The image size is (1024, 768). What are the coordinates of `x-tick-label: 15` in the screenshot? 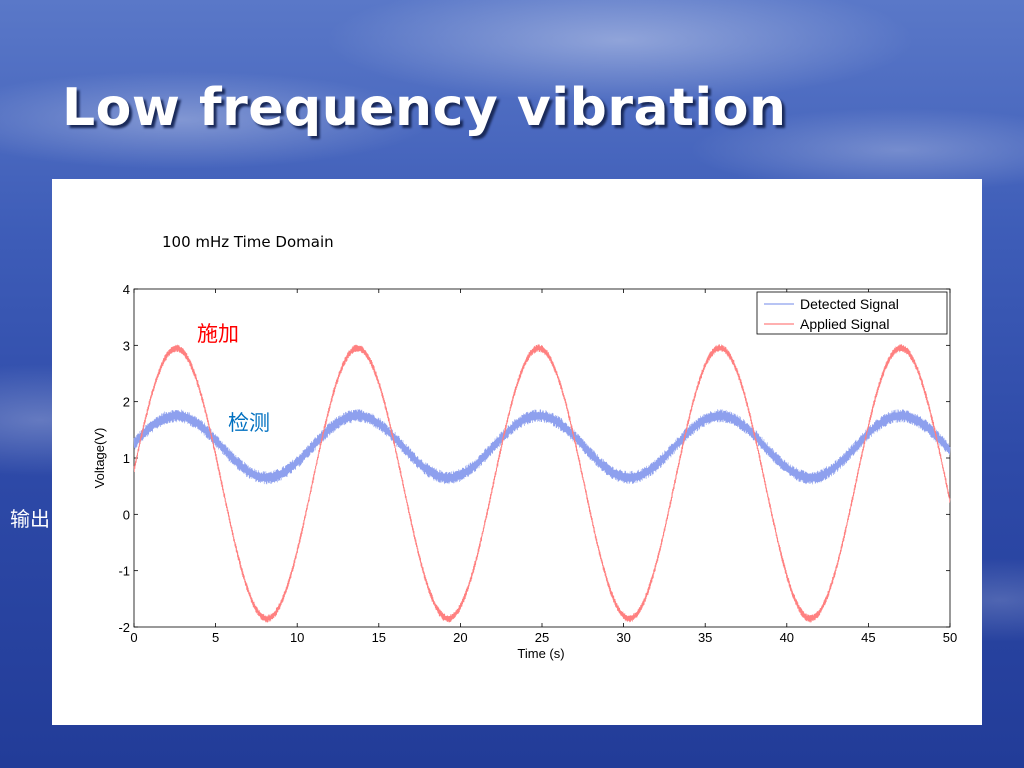 It's located at (379, 637).